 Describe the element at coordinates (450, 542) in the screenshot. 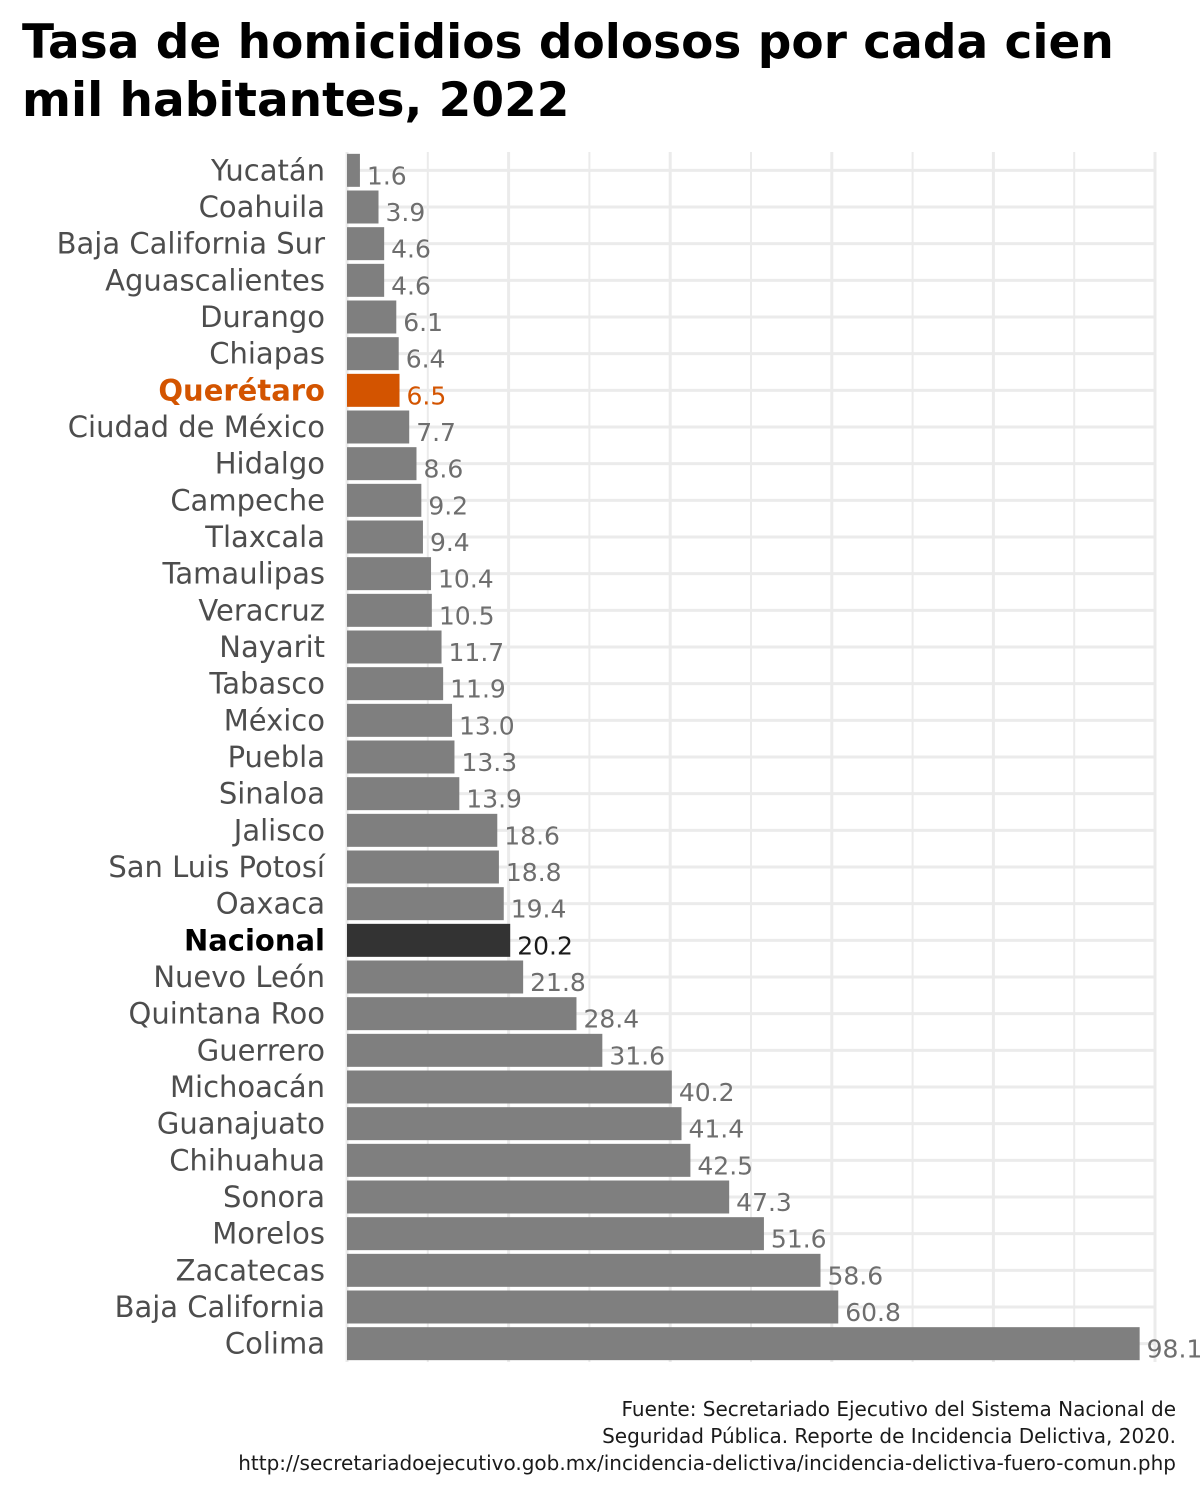

I see `value-label: 9.4` at that location.